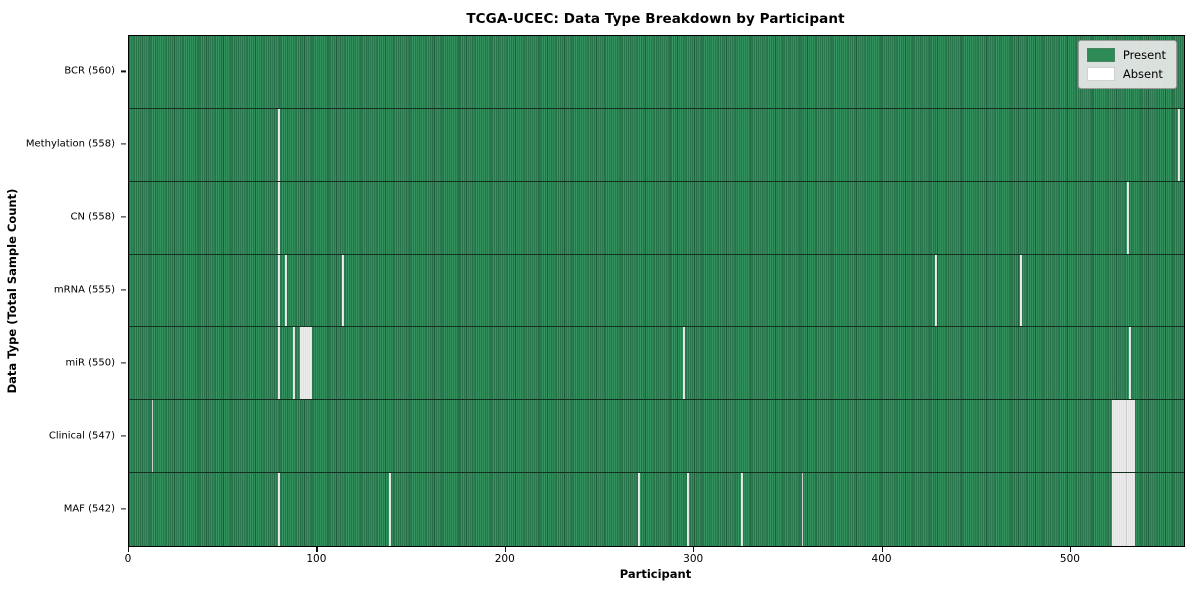 The width and height of the screenshot is (1200, 600). What do you see at coordinates (90, 363) in the screenshot?
I see `y-tick-label: miR (550)` at bounding box center [90, 363].